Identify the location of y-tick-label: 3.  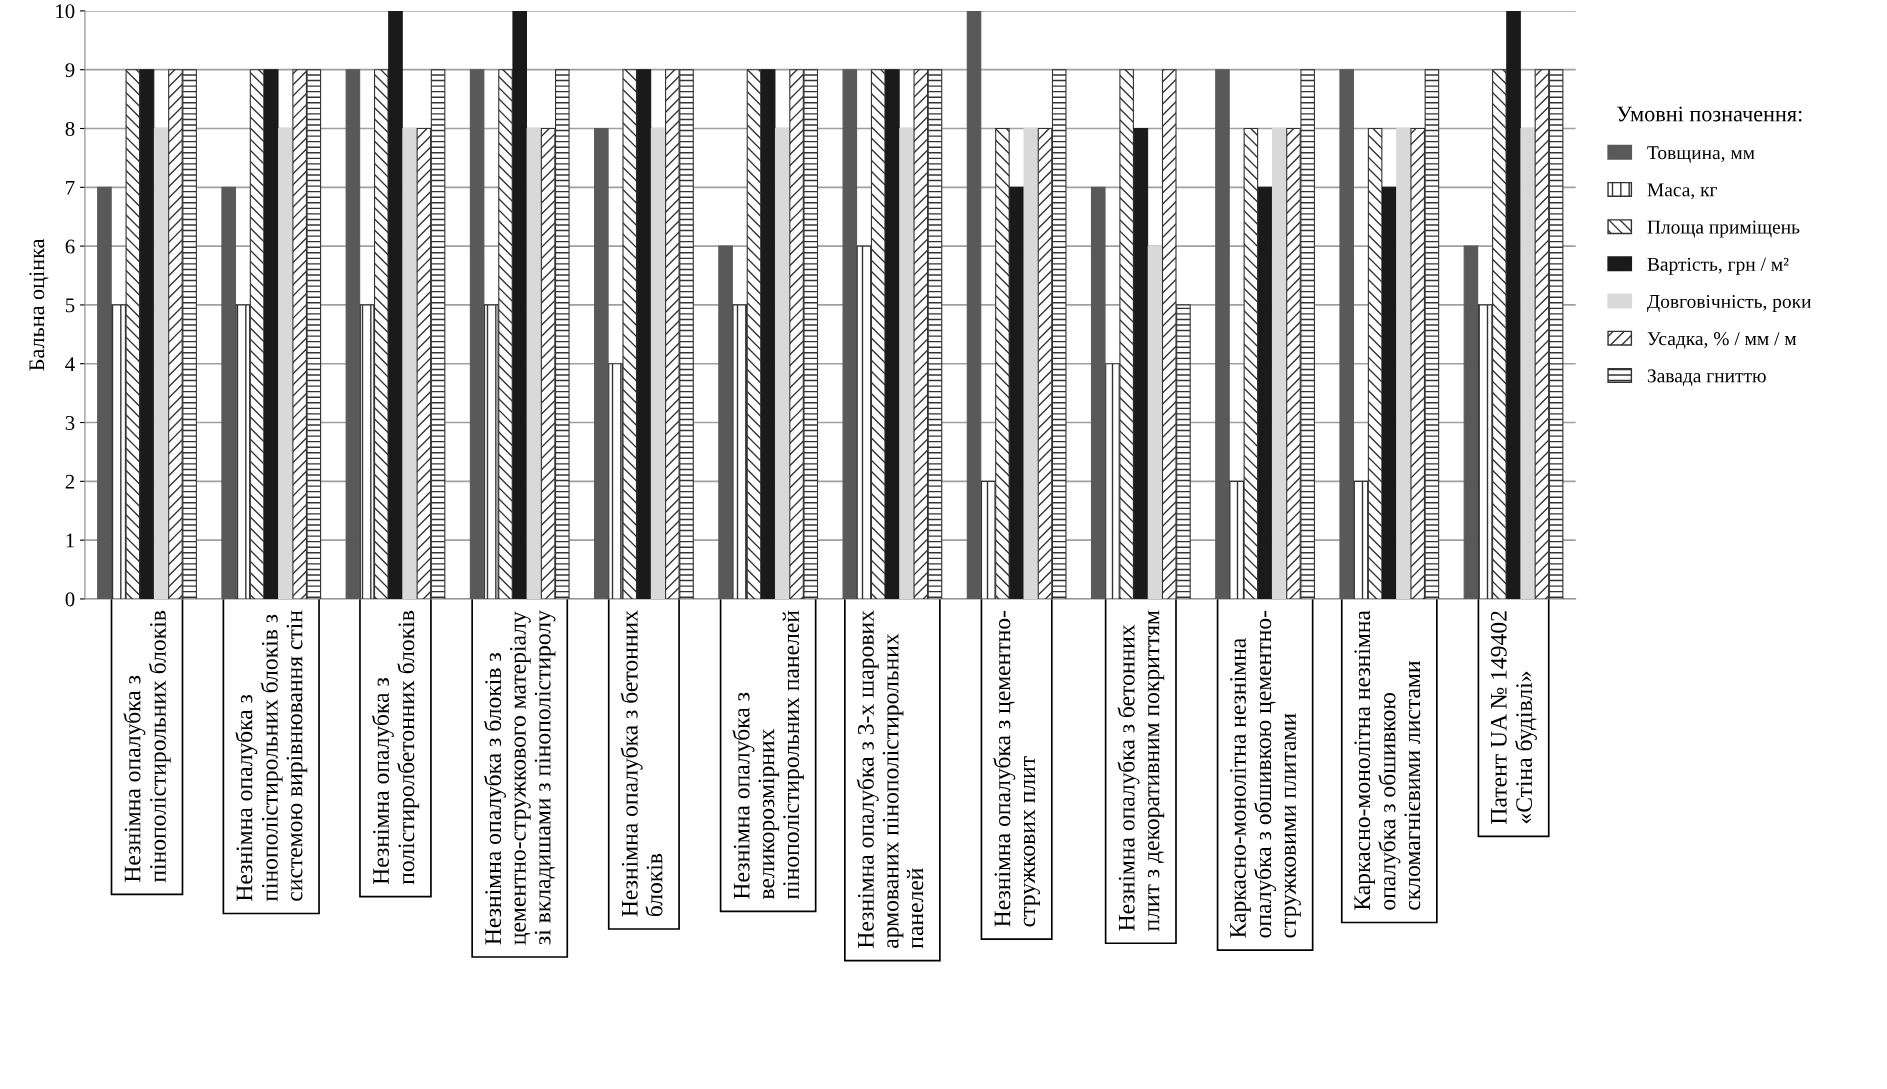
(70, 422).